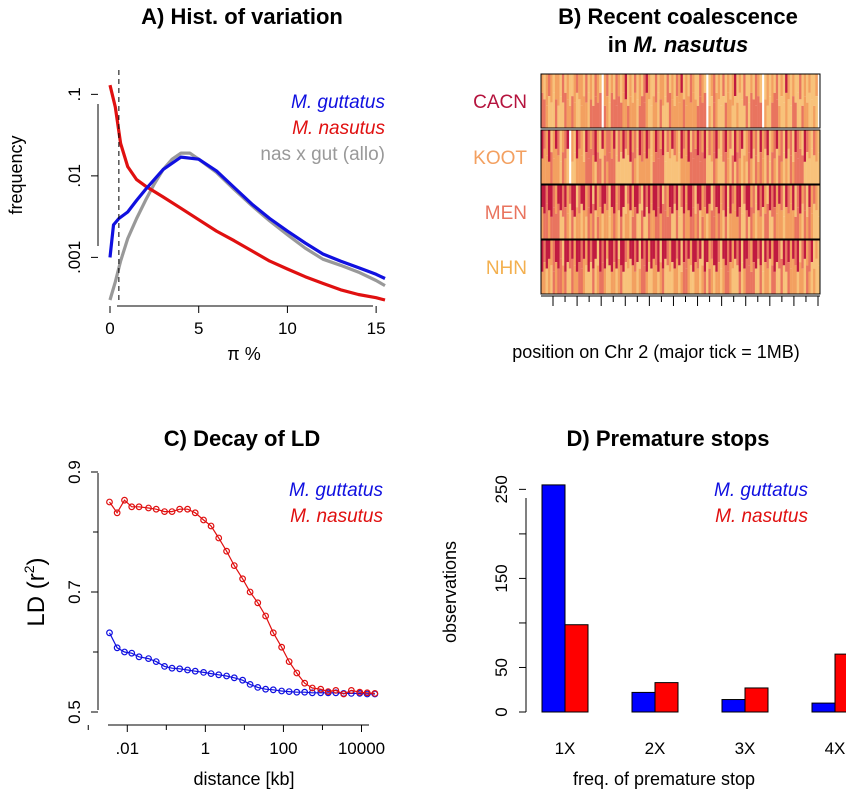 The width and height of the screenshot is (846, 800). What do you see at coordinates (338, 128) in the screenshot?
I see `panel-a-legend-nasutus: M. nasutus` at bounding box center [338, 128].